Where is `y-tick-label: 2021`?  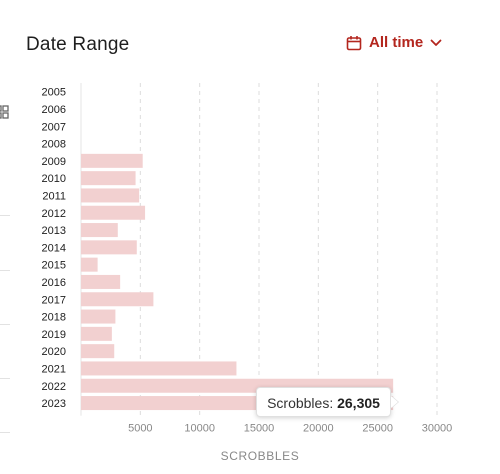 y-tick-label: 2021 is located at coordinates (54, 369).